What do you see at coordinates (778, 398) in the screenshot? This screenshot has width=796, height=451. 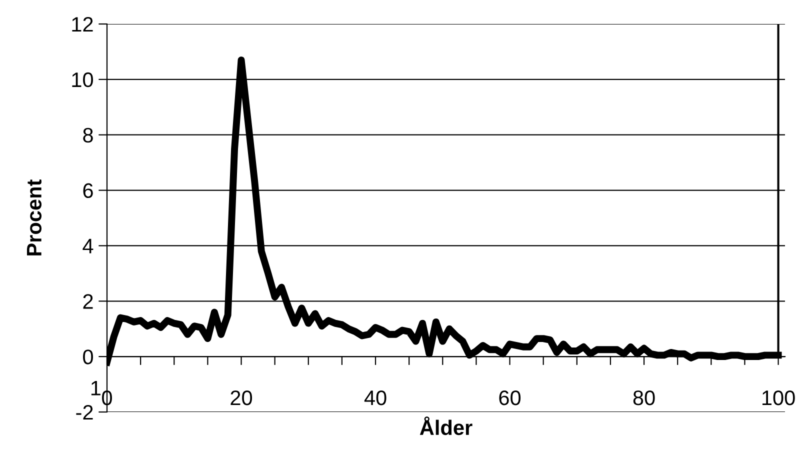 I see `x-tick-label: 100` at bounding box center [778, 398].